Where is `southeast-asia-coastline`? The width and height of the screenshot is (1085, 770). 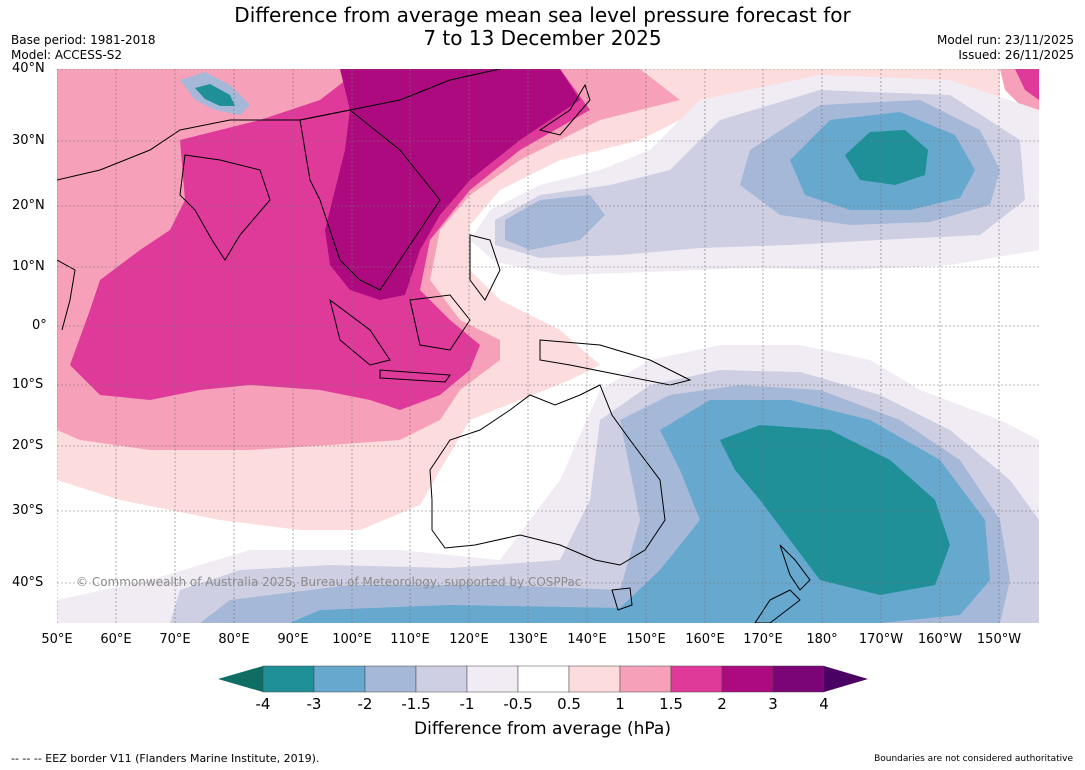
southeast-asia-coastline is located at coordinates (370, 200).